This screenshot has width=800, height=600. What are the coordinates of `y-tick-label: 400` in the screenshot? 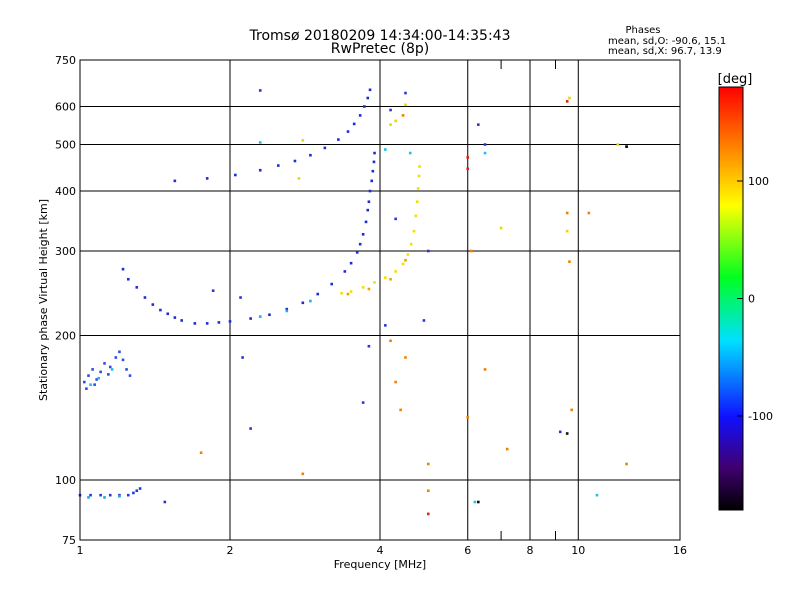 It's located at (65, 191).